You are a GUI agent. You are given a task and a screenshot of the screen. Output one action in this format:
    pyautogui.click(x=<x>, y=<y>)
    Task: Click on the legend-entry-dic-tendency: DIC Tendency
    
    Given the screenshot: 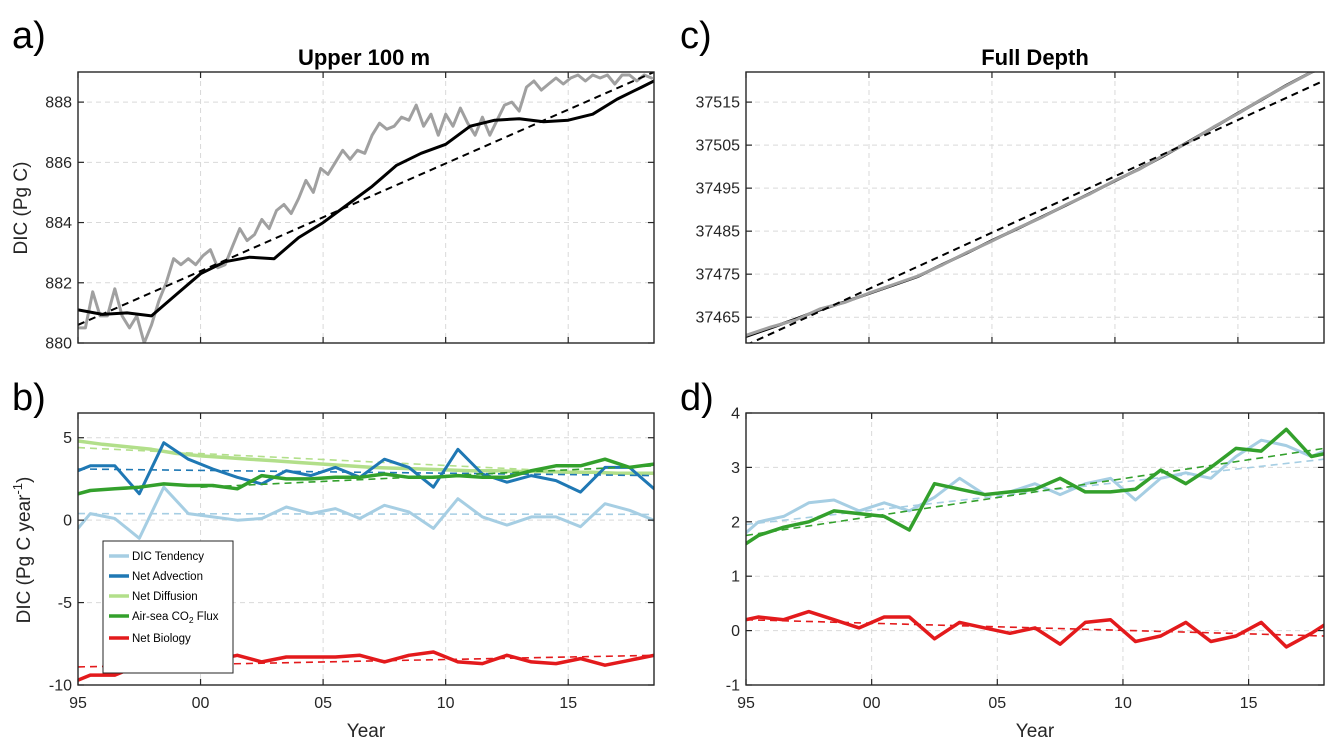 What is the action you would take?
    pyautogui.click(x=156, y=557)
    